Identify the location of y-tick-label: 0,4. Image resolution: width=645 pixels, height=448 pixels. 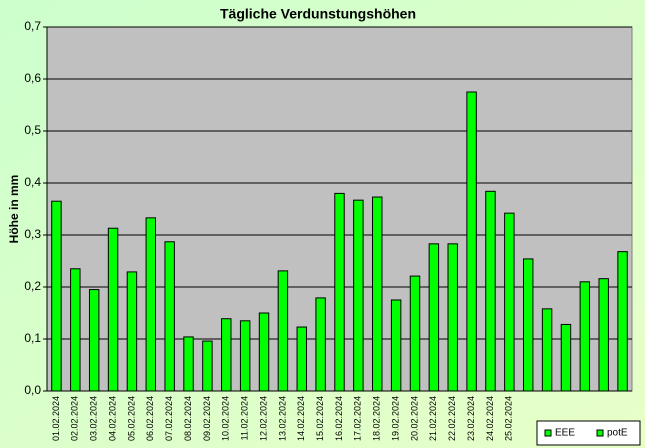
(32, 182).